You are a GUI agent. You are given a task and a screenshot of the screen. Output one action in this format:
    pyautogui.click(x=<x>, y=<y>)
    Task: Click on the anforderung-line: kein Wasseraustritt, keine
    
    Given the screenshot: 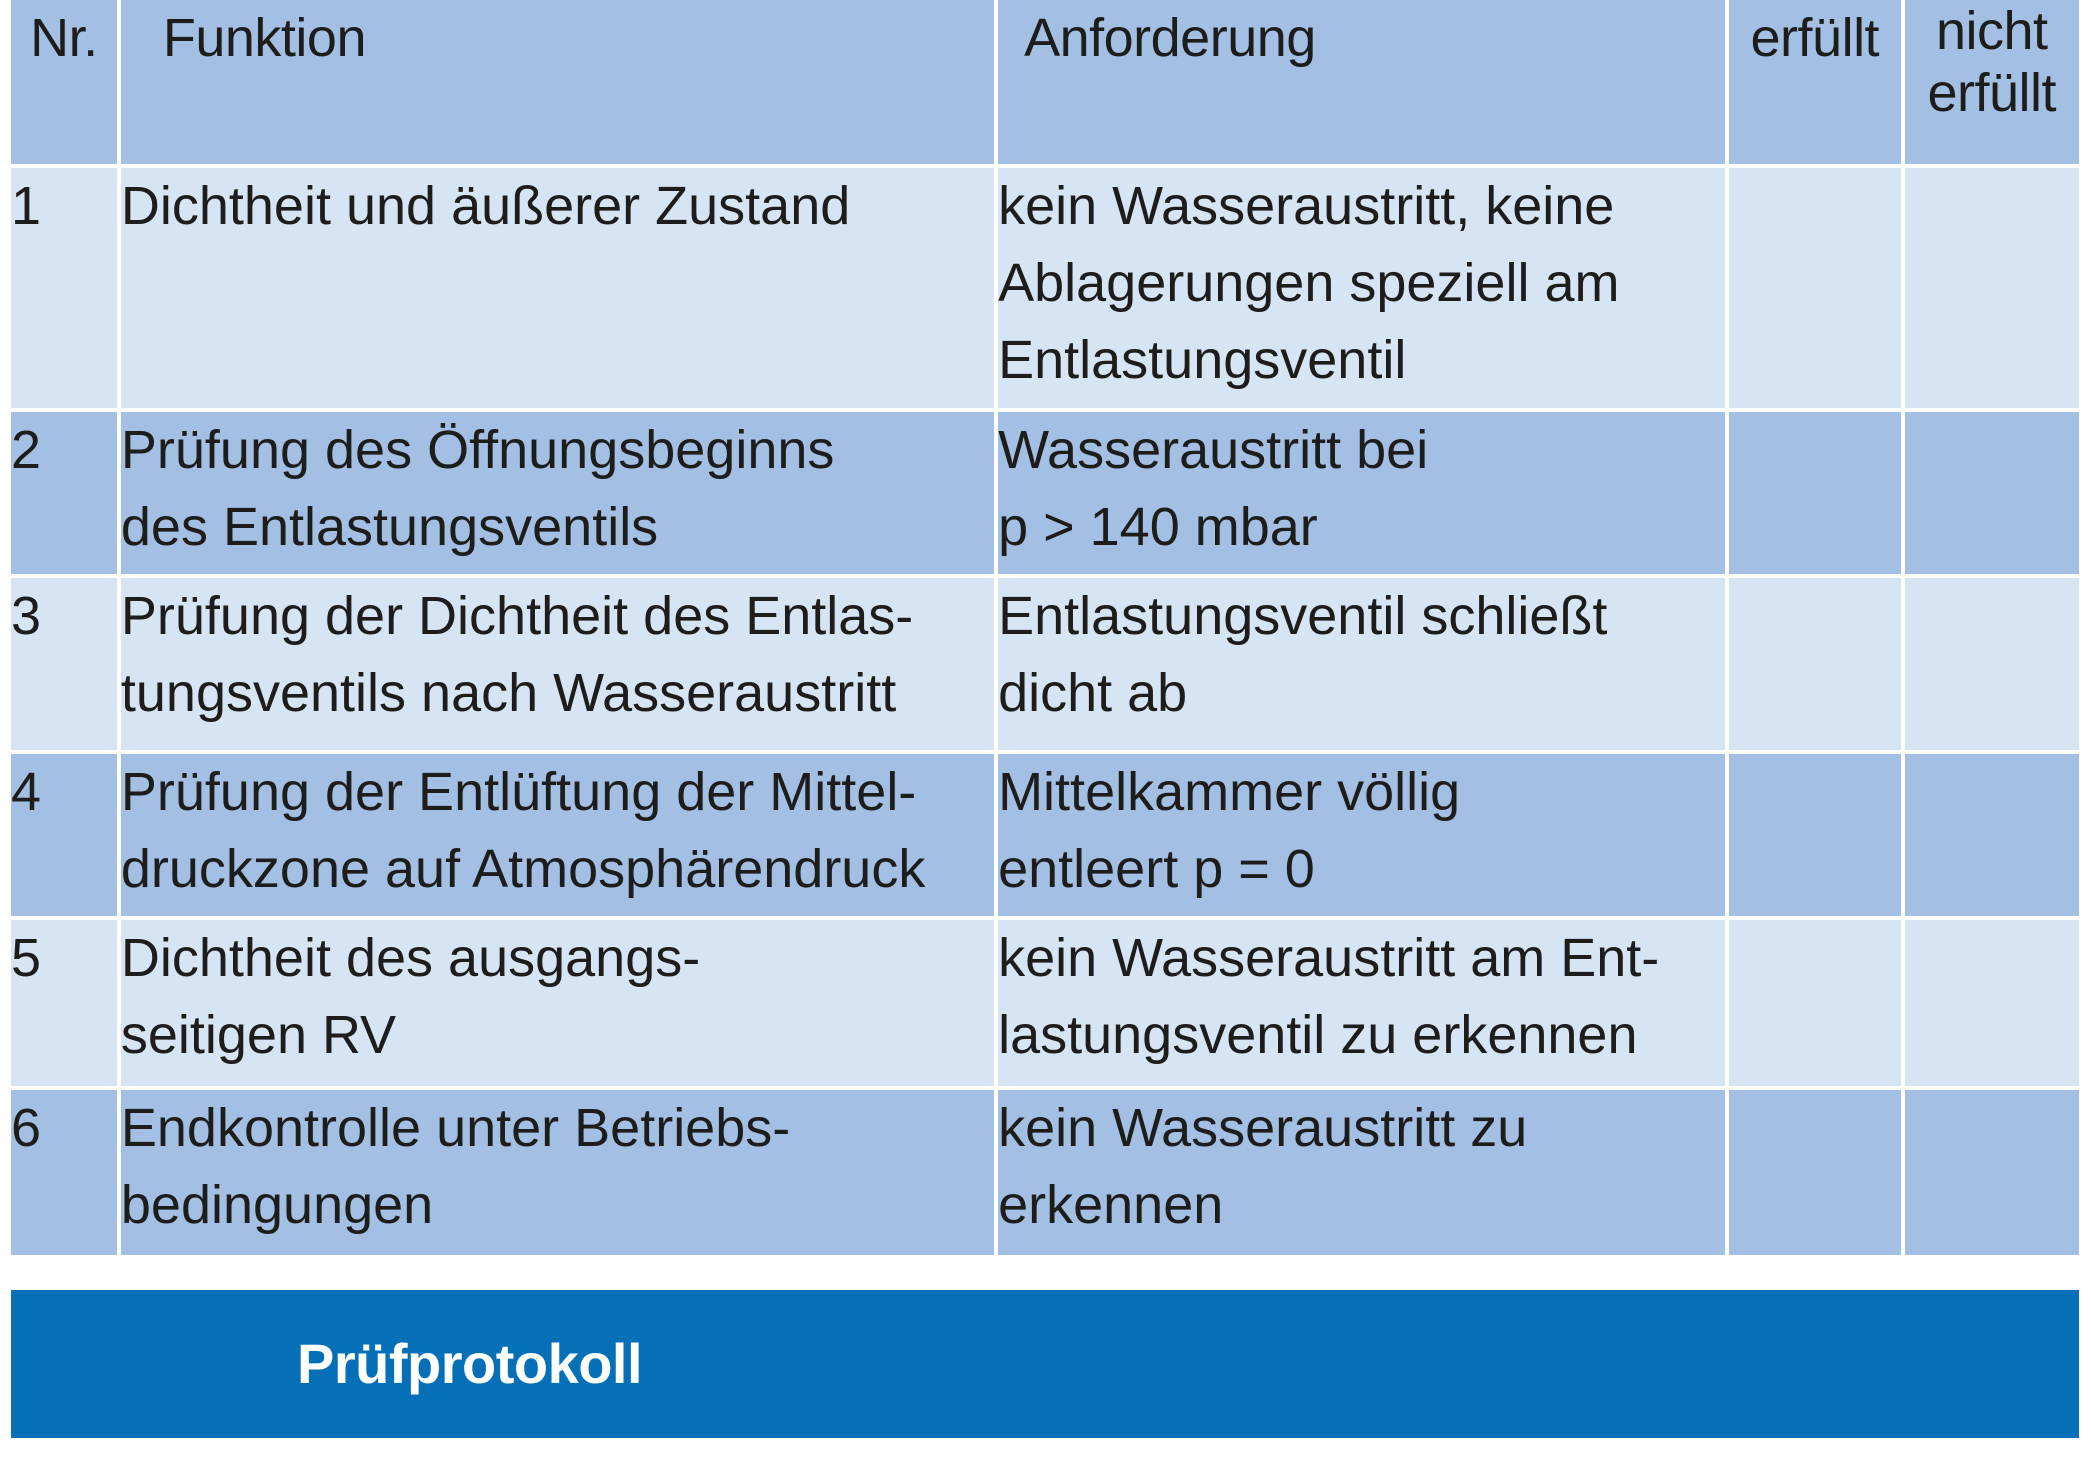 What is the action you would take?
    pyautogui.click(x=1306, y=206)
    